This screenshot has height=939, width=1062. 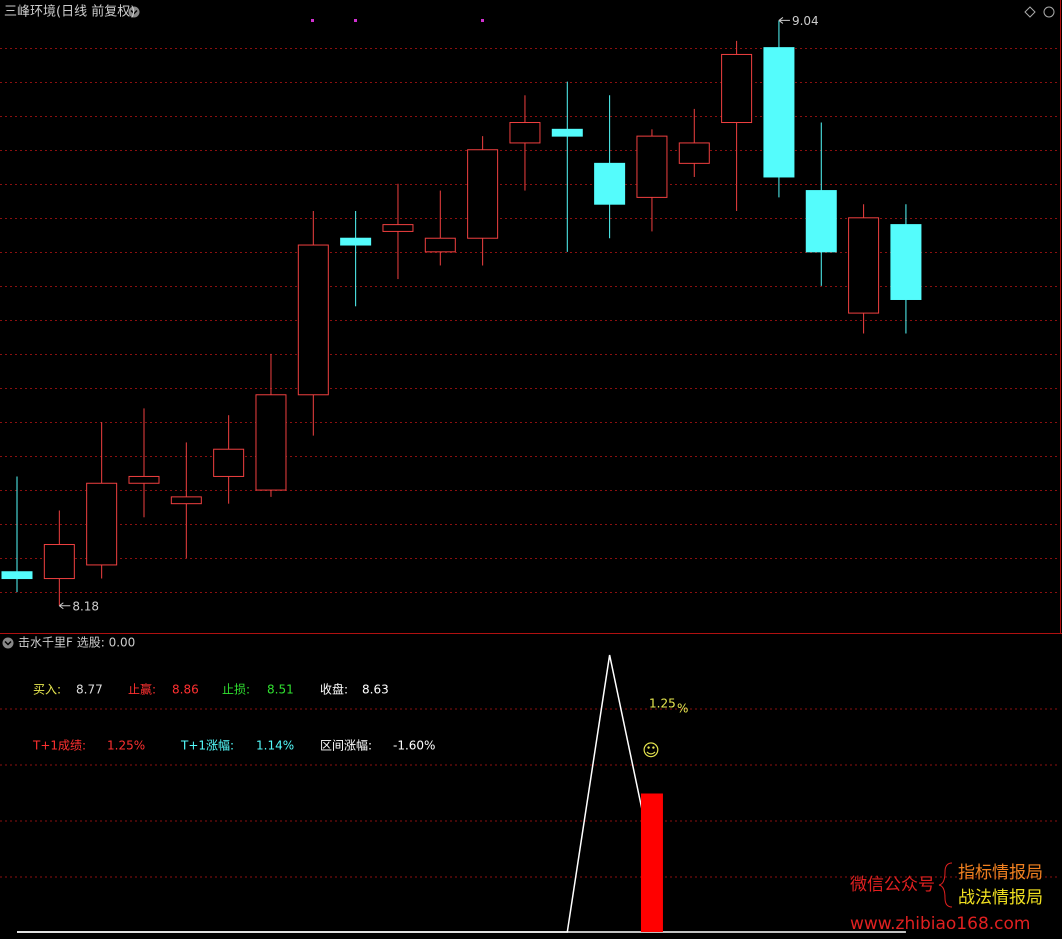 What do you see at coordinates (940, 924) in the screenshot?
I see `watermark-url: www.zhibiao168.com` at bounding box center [940, 924].